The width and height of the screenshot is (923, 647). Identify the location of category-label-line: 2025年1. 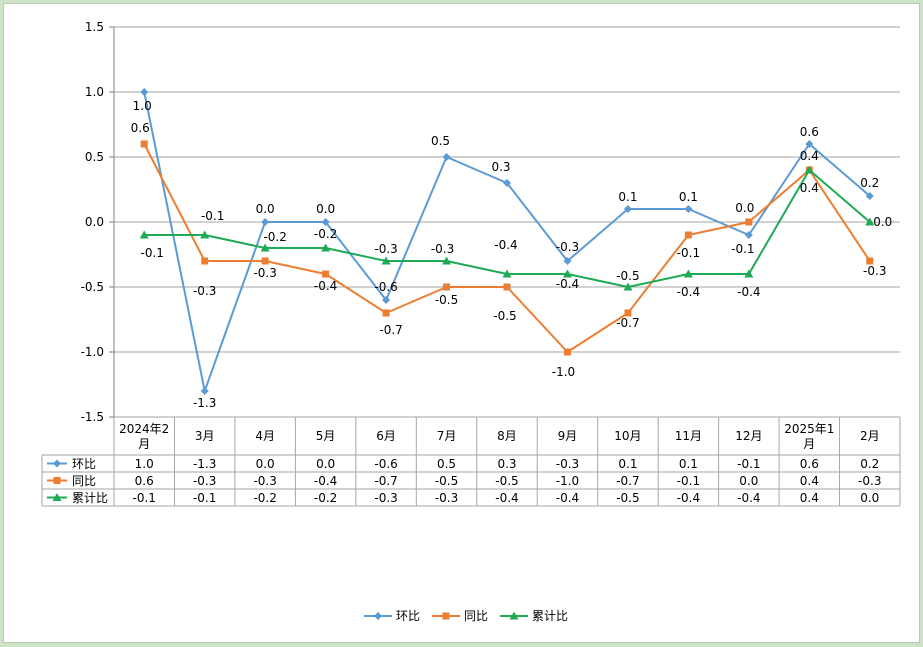
(809, 429).